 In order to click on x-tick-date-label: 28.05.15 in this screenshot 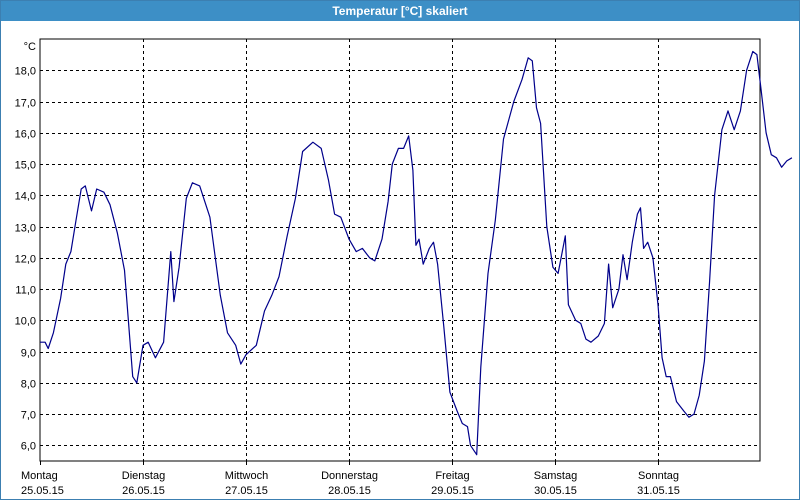, I will do `click(349, 491)`.